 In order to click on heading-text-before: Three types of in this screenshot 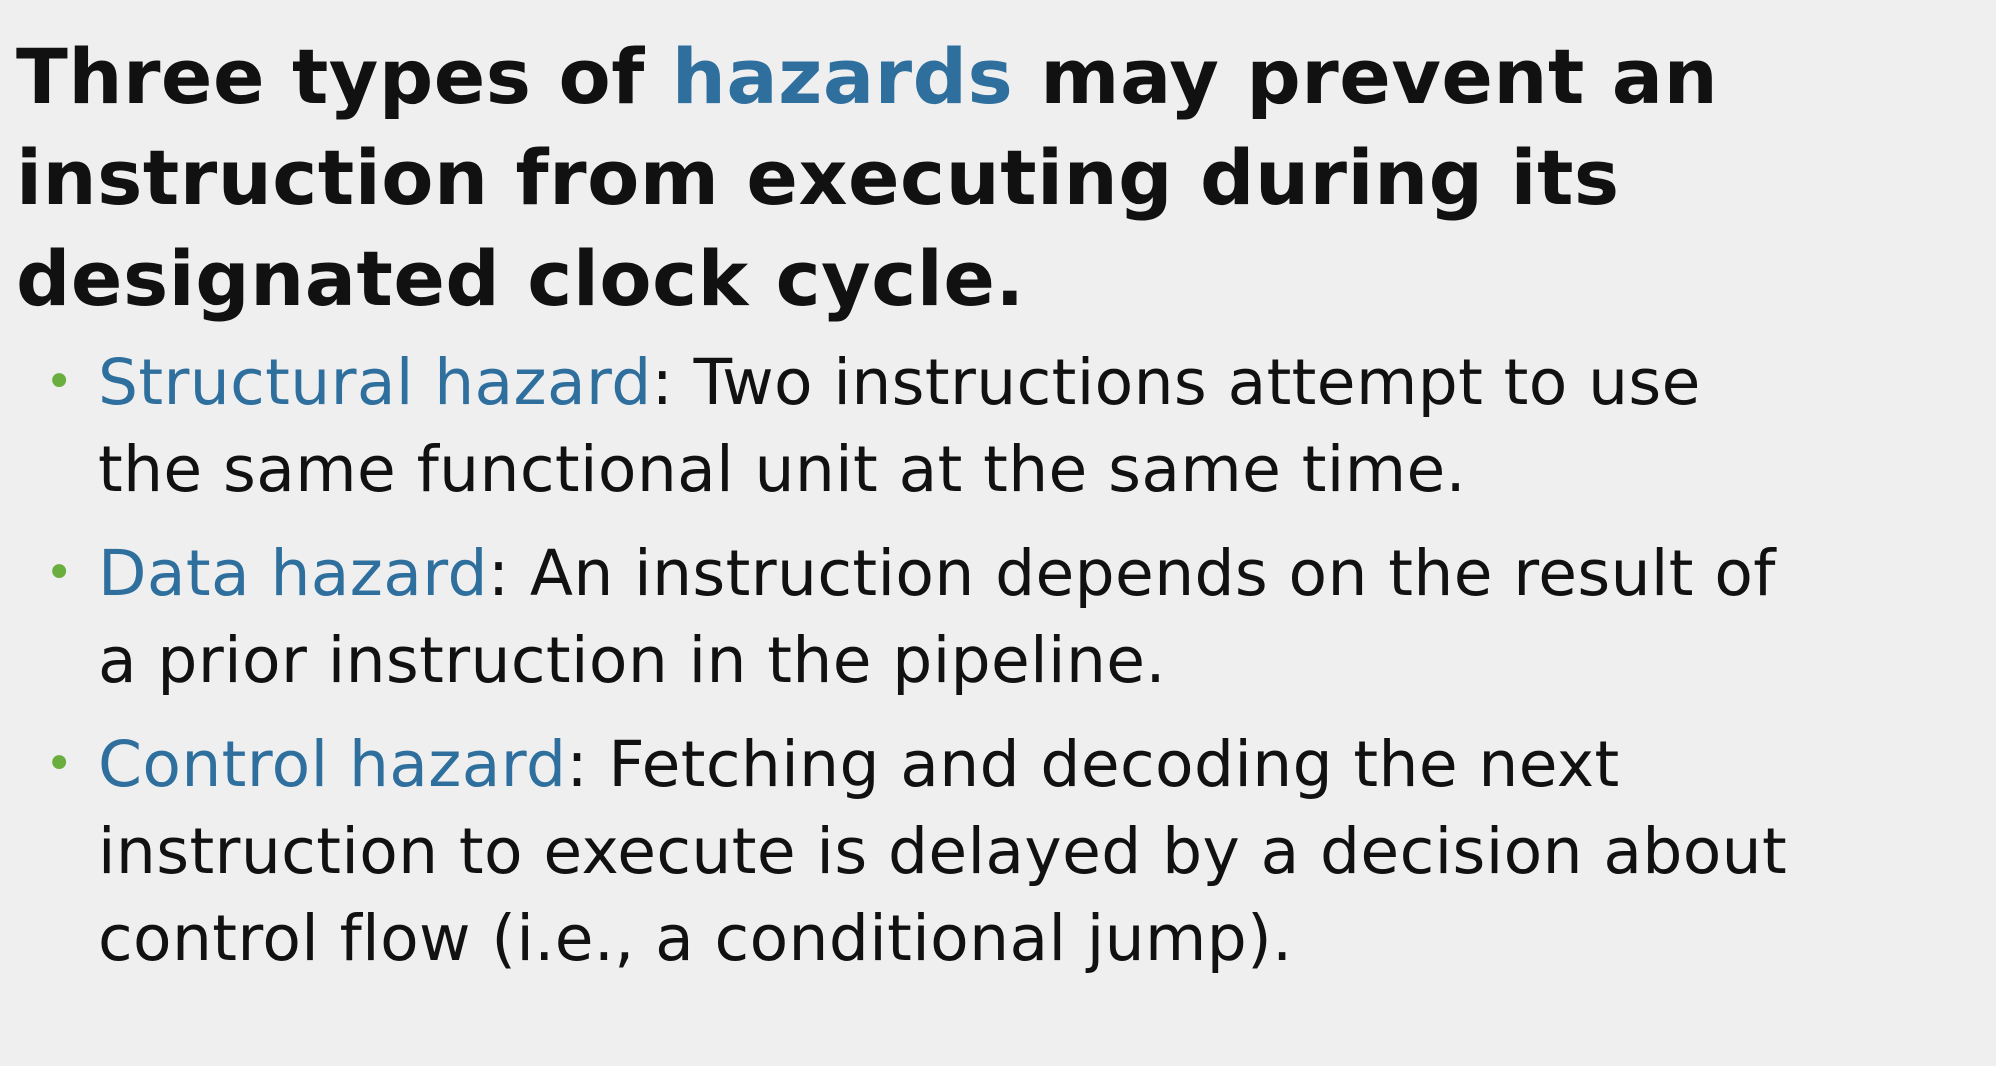, I will do `click(330, 76)`.